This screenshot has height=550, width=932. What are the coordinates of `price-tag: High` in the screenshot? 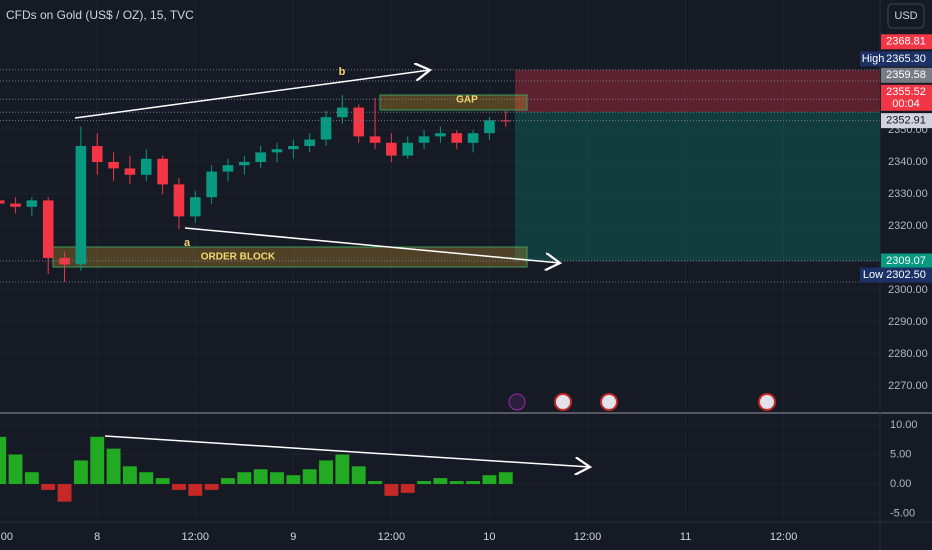 It's located at (873, 59).